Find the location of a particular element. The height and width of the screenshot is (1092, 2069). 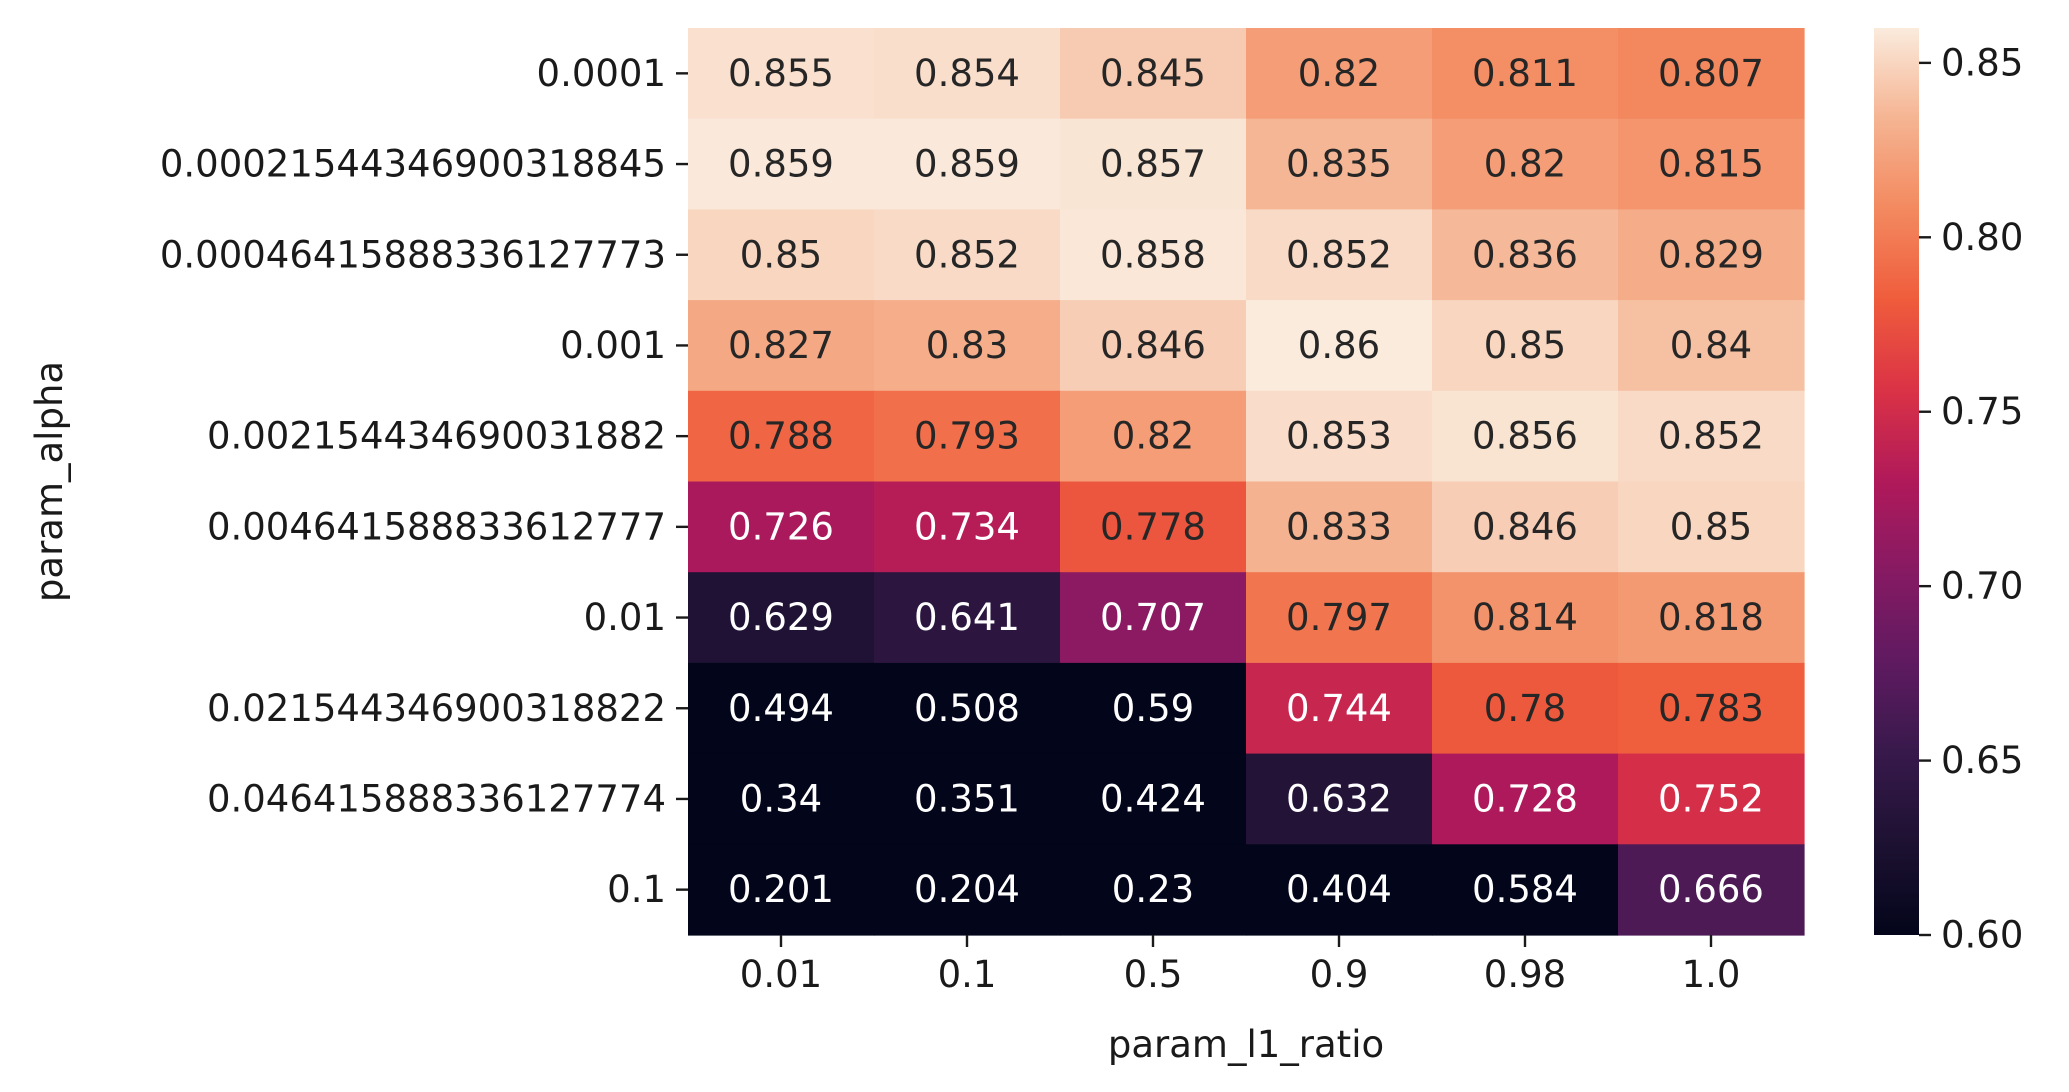

y-tick-label: 0.00046415888336127773 is located at coordinates (413, 254).